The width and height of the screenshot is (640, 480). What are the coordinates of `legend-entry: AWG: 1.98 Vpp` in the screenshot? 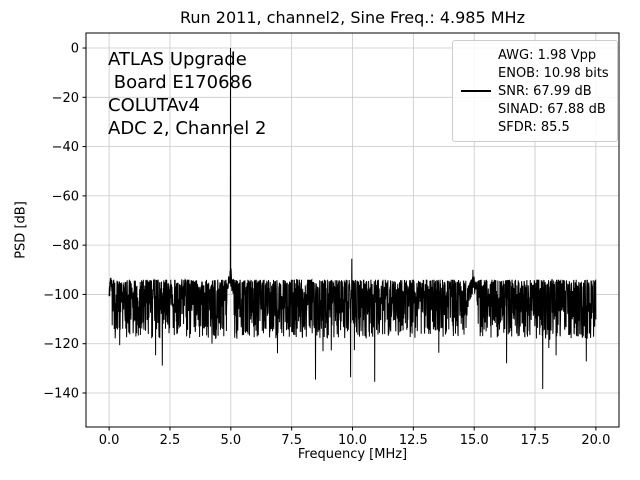 It's located at (535, 55).